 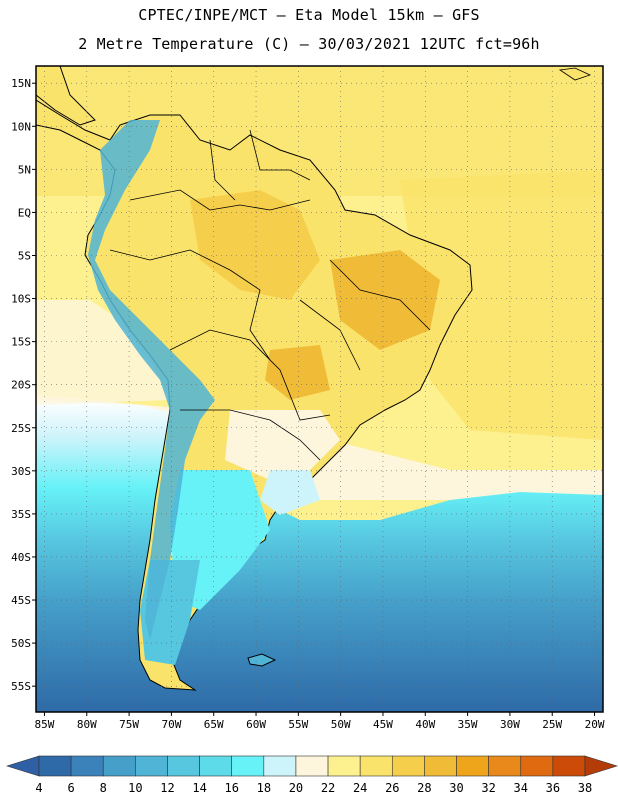 What do you see at coordinates (87, 724) in the screenshot?
I see `longitude-label: 80W` at bounding box center [87, 724].